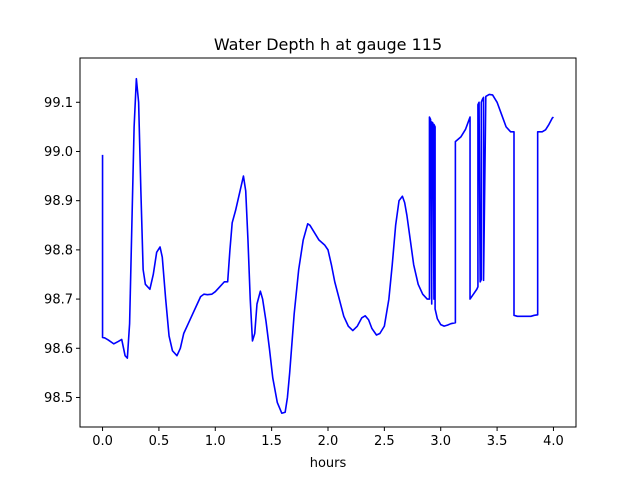 This screenshot has width=640, height=480. I want to click on y-tick-label: 98.8, so click(58, 250).